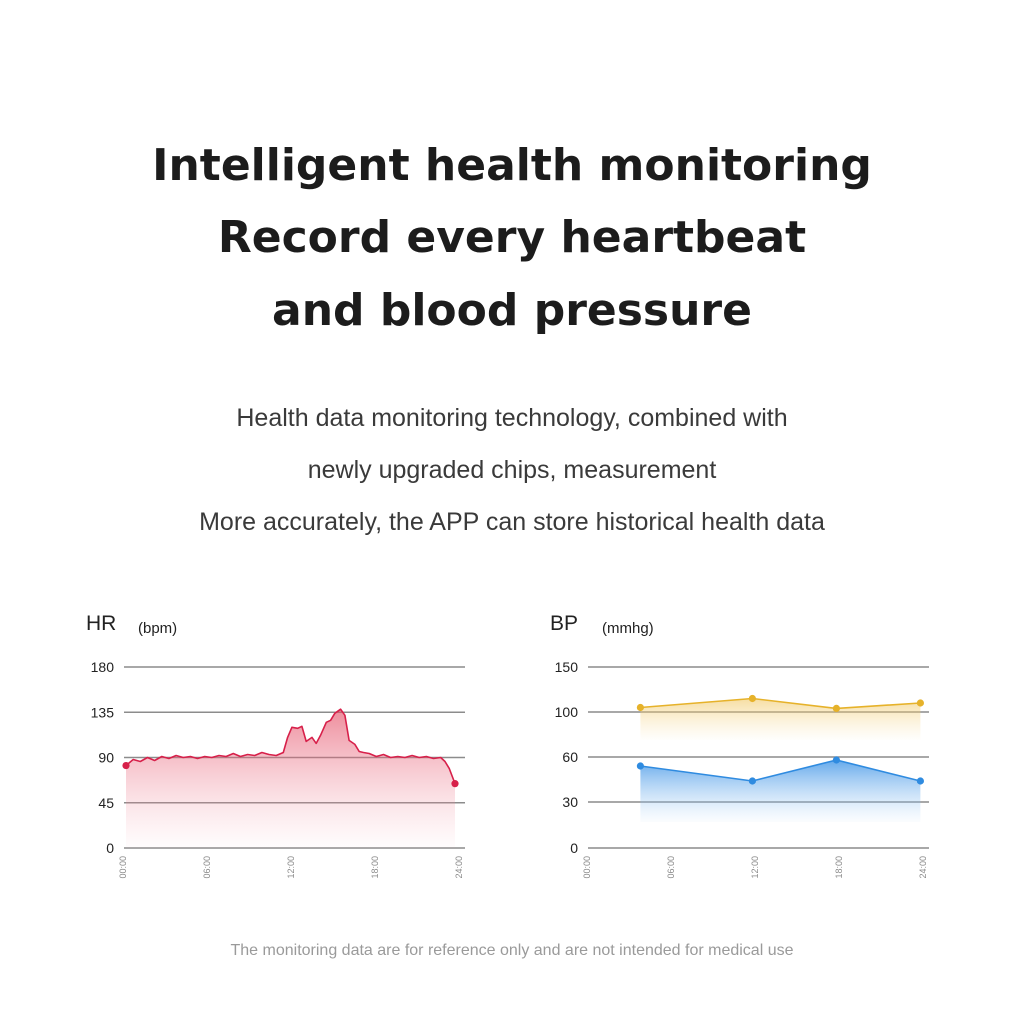 The image size is (1024, 1024). What do you see at coordinates (375, 867) in the screenshot?
I see `hr-x-tick-label: 18:00` at bounding box center [375, 867].